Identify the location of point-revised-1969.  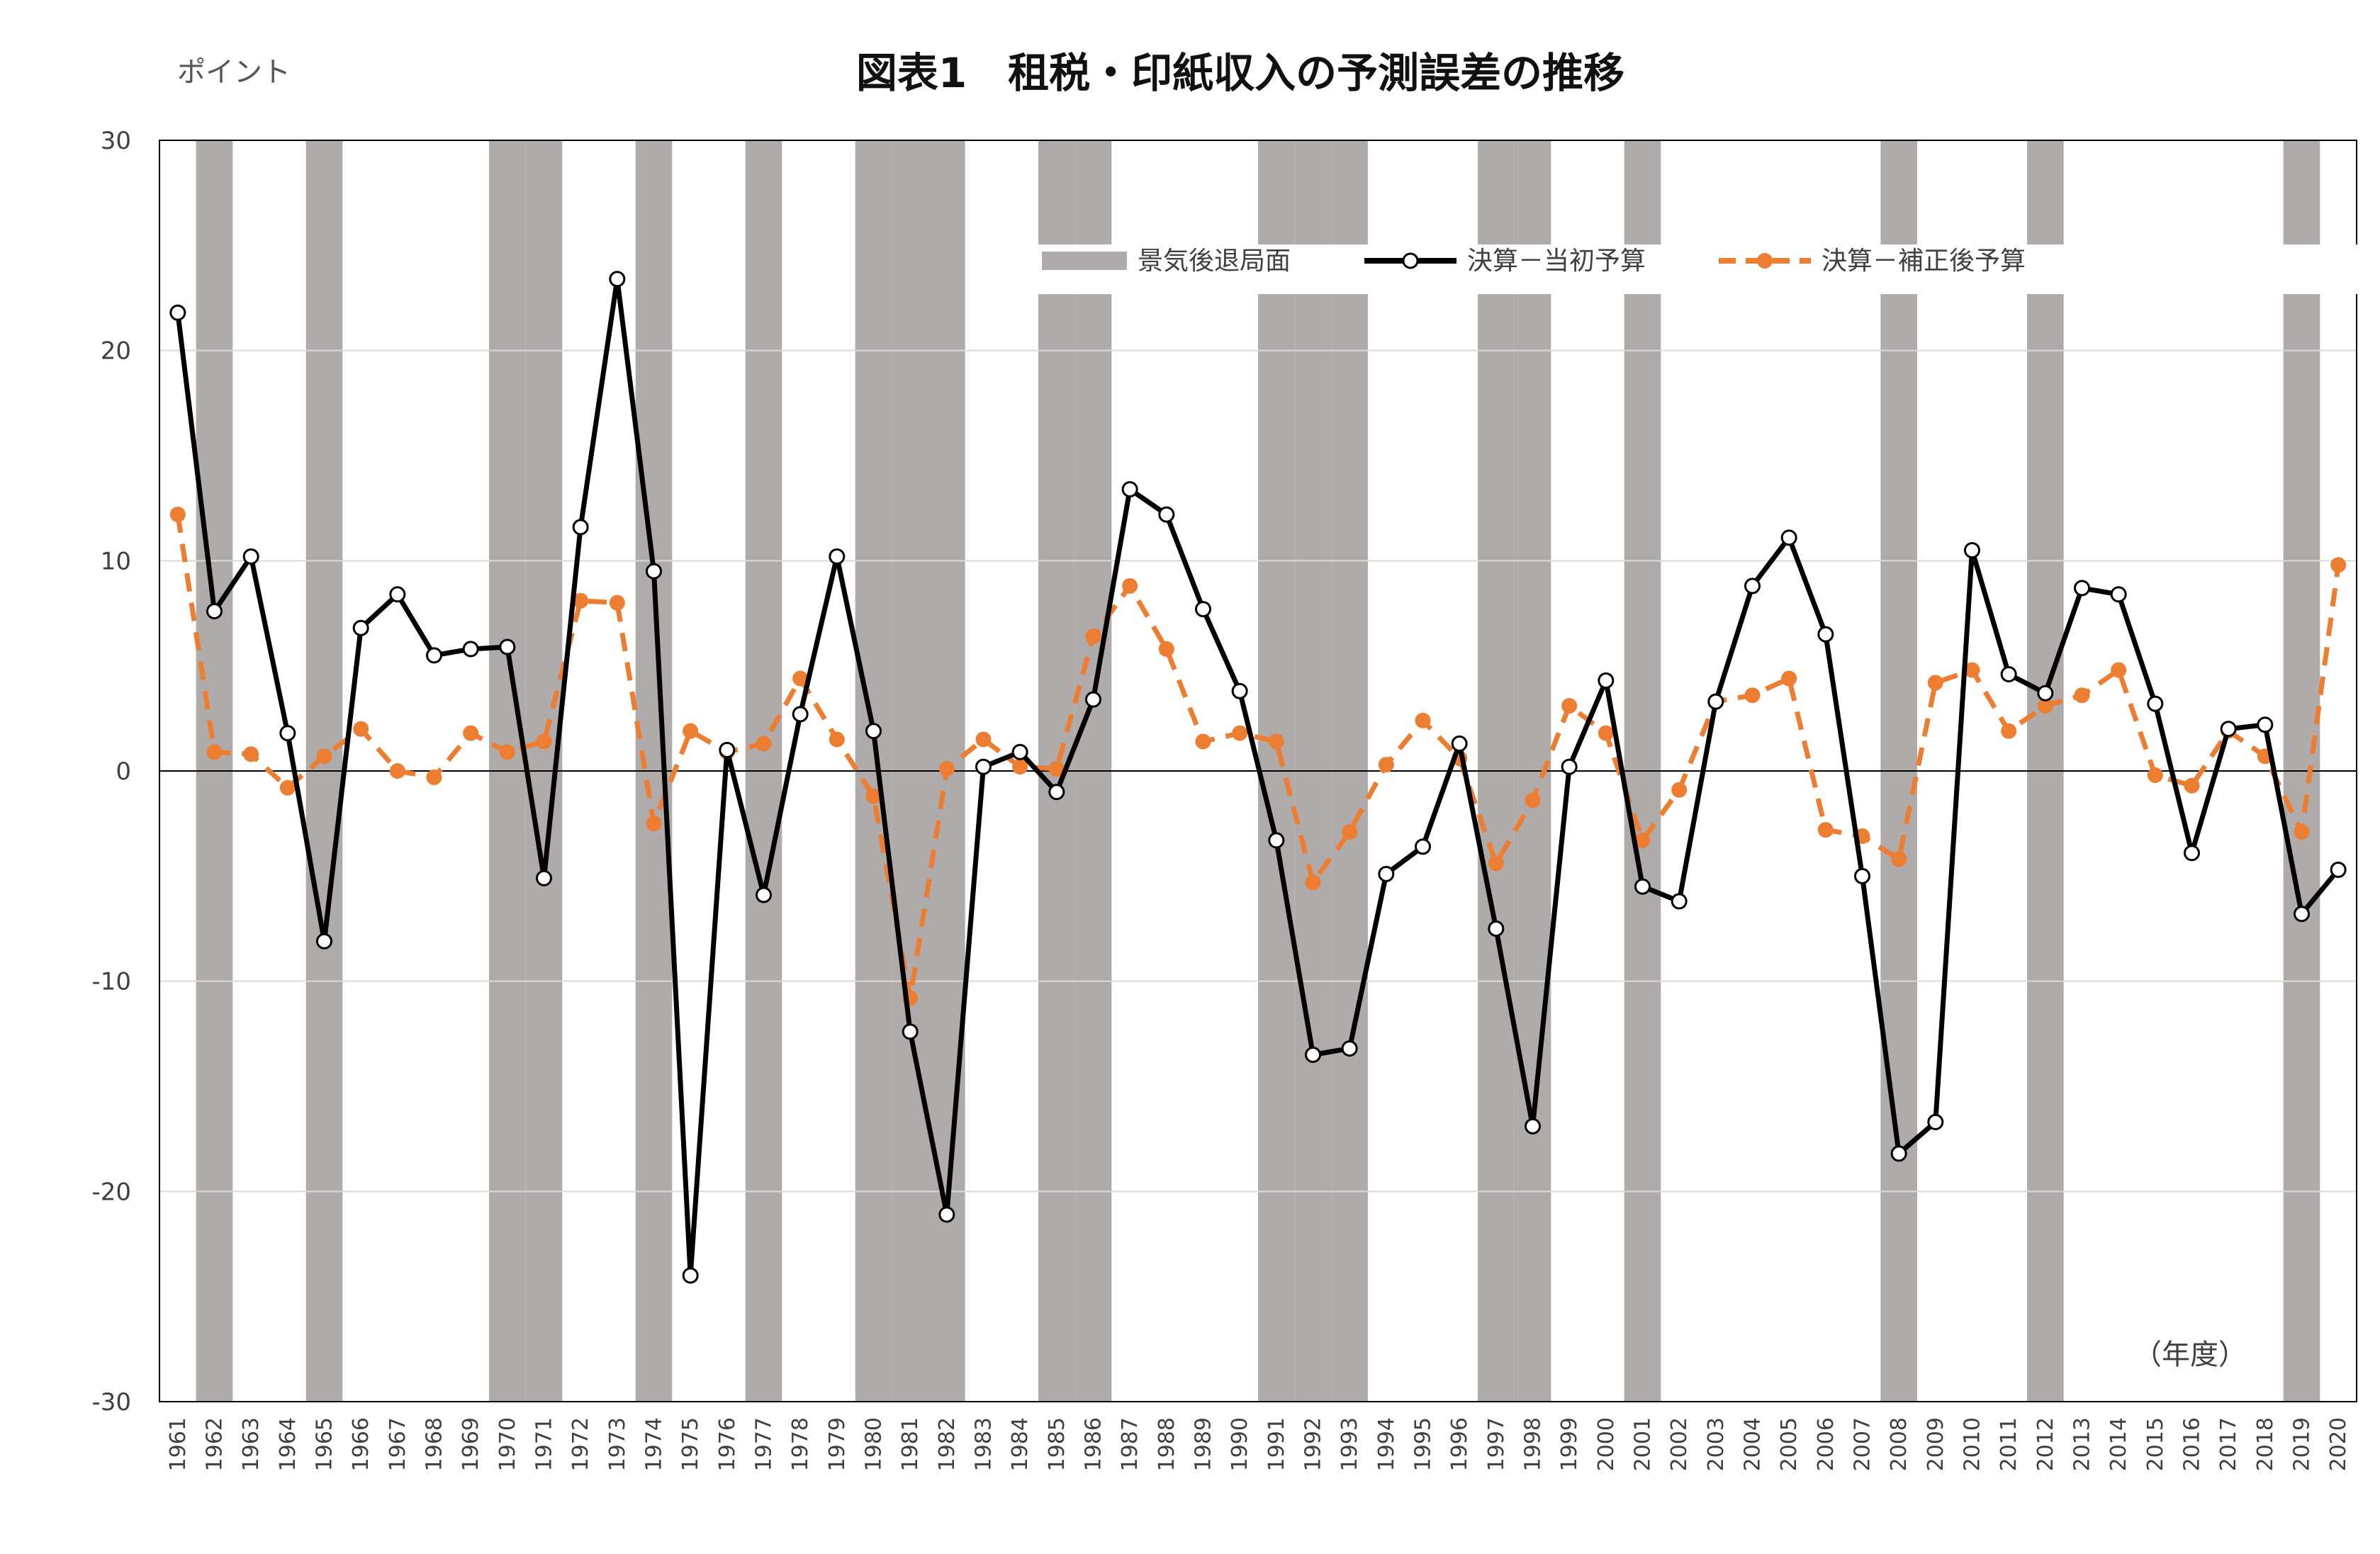
(471, 733).